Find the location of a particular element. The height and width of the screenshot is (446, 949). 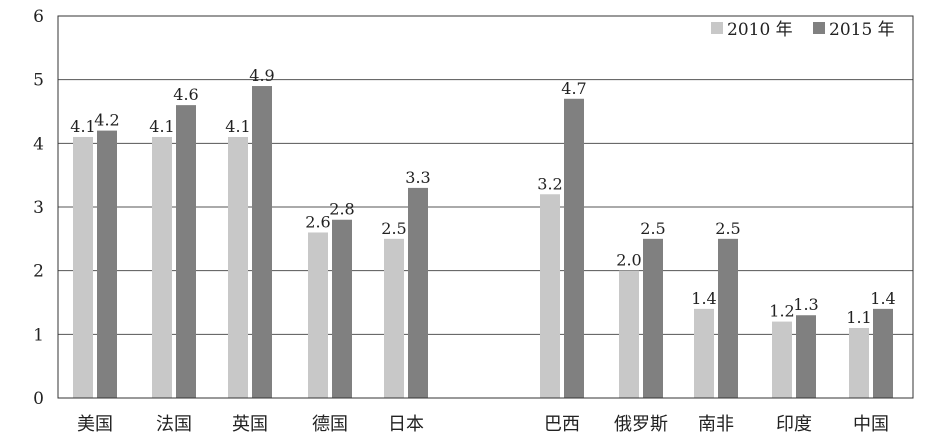

y-axis-ticks: 0 1 2 3 4 5 6 is located at coordinates (38, 208).